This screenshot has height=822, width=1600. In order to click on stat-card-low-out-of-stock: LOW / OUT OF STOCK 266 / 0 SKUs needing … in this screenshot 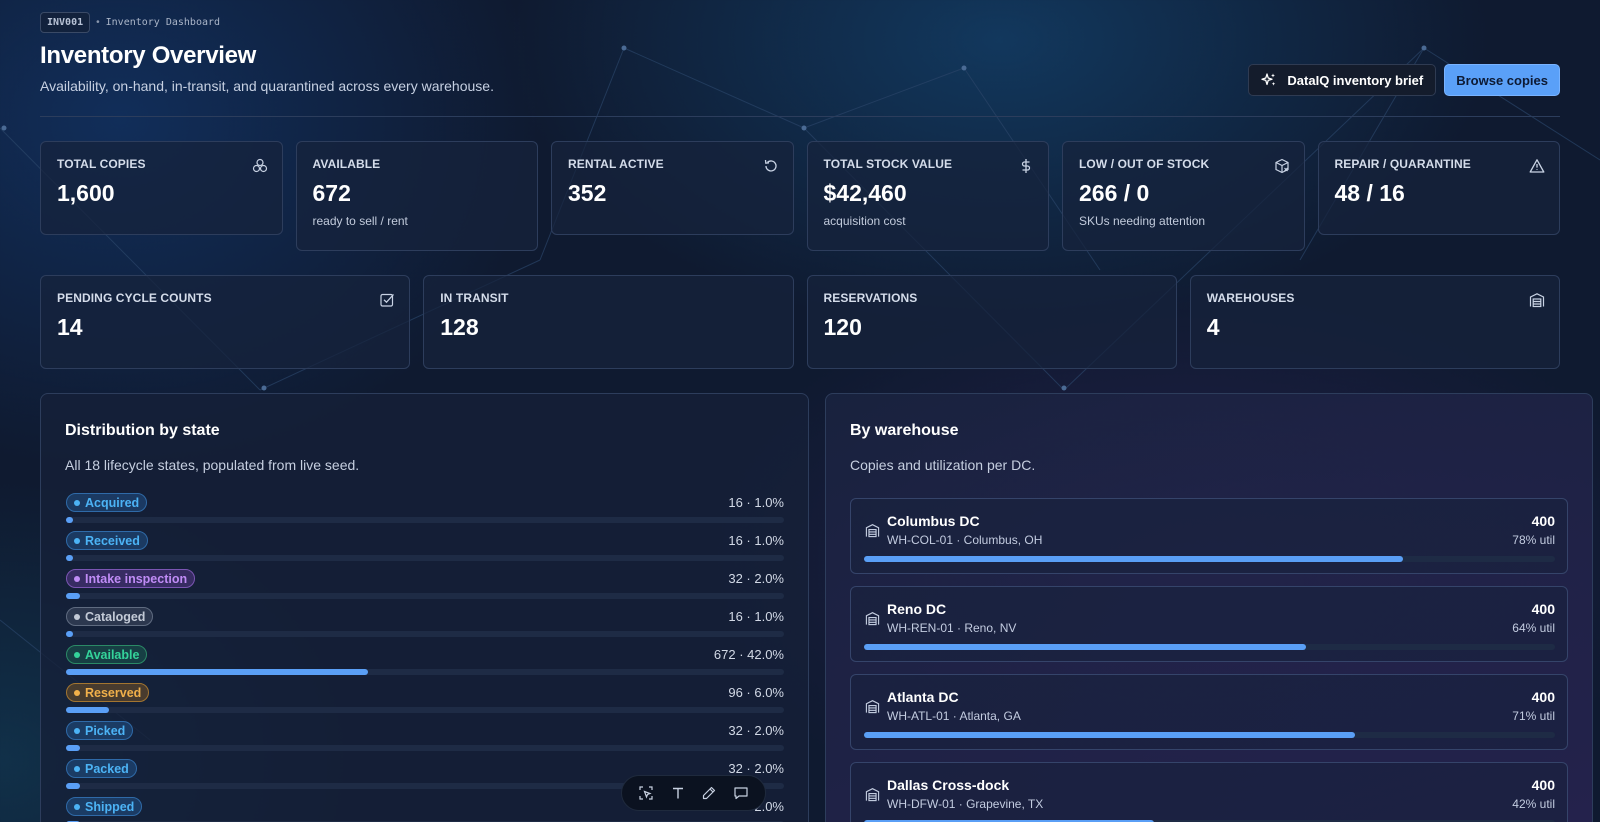, I will do `click(1183, 196)`.